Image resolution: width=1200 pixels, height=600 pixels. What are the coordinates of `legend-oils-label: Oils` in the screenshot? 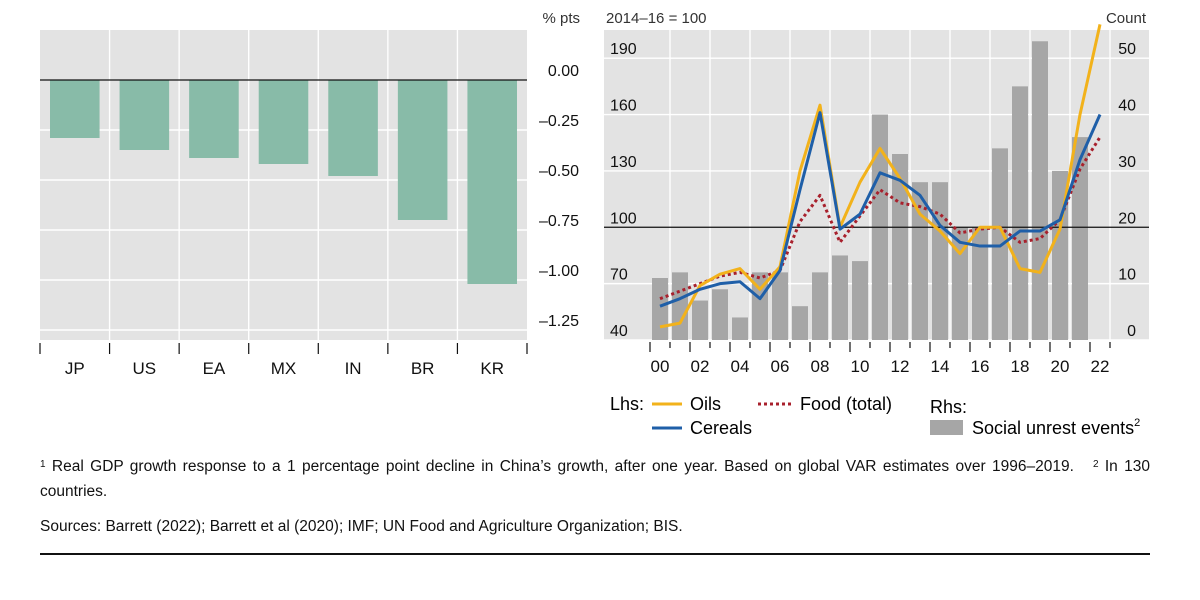 It's located at (705, 404).